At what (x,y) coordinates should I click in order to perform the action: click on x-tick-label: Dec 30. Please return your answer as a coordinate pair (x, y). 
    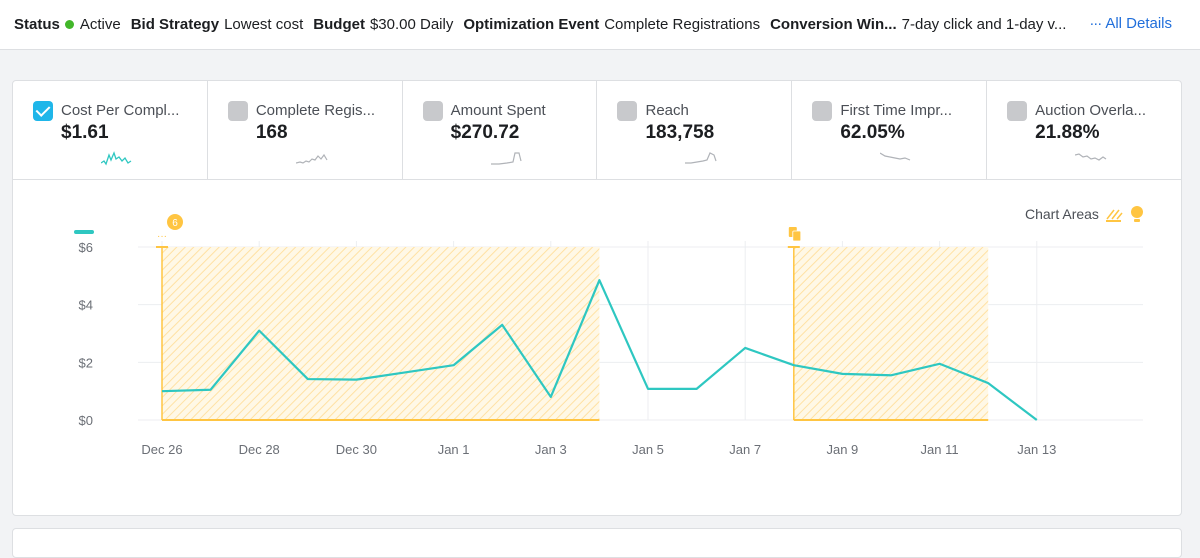
    Looking at the image, I should click on (356, 449).